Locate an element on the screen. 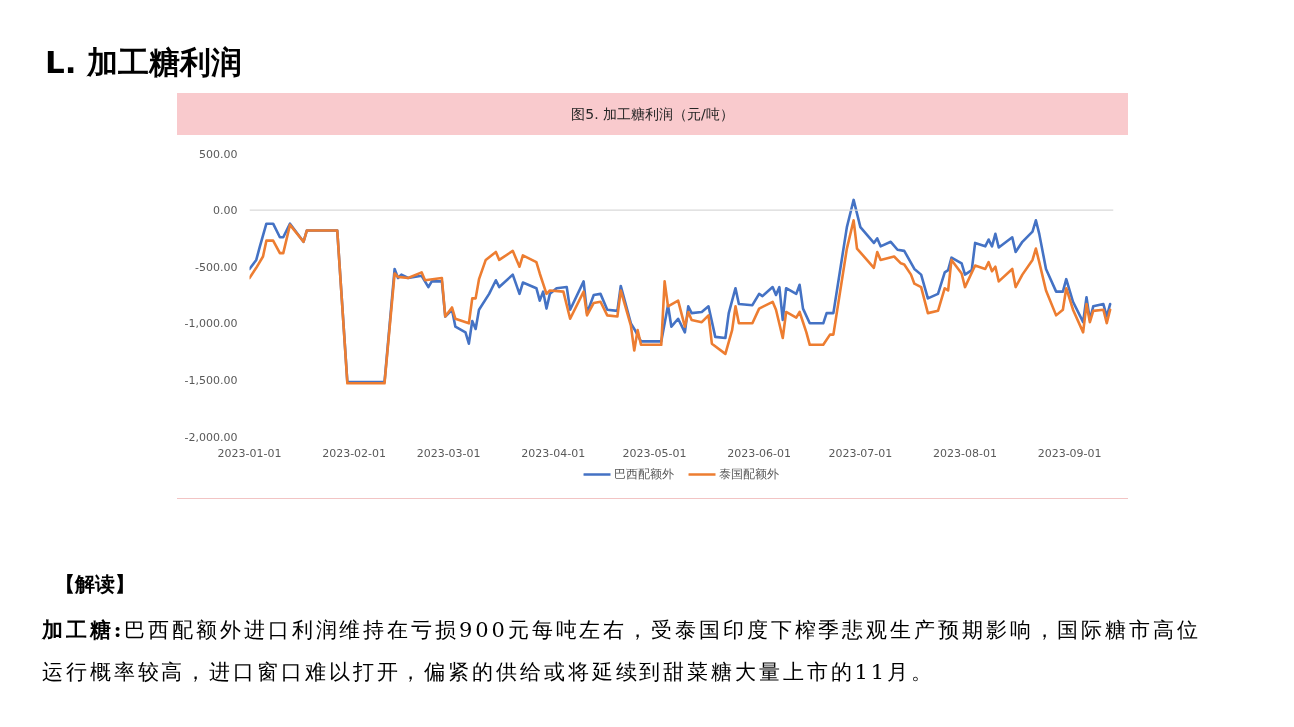 This screenshot has height=727, width=1294. text: 加工糖: is located at coordinates (83, 629).